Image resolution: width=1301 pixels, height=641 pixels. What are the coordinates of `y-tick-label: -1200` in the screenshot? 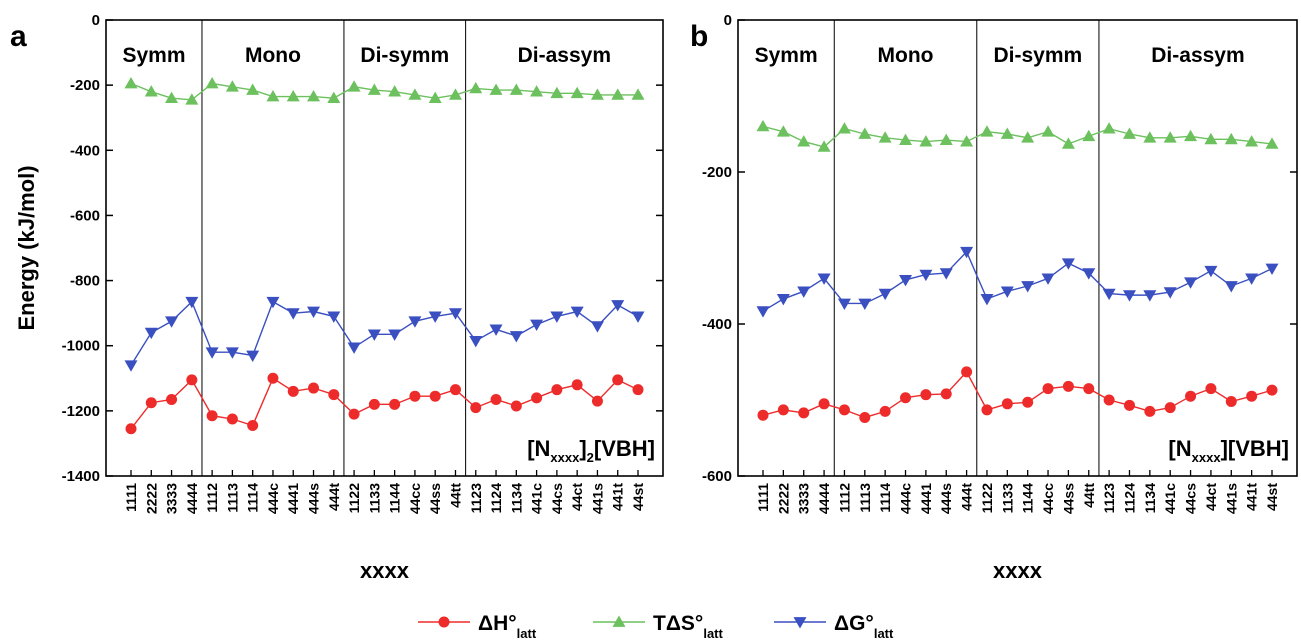 It's located at (81, 411).